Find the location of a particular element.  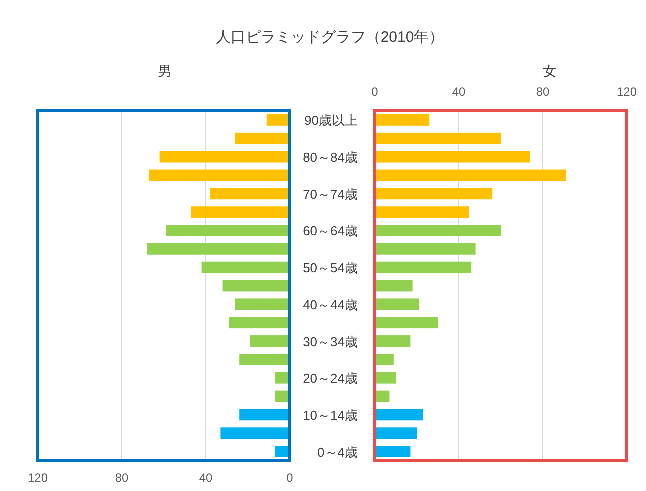

y-tick-label: 60～64歳 is located at coordinates (330, 231).